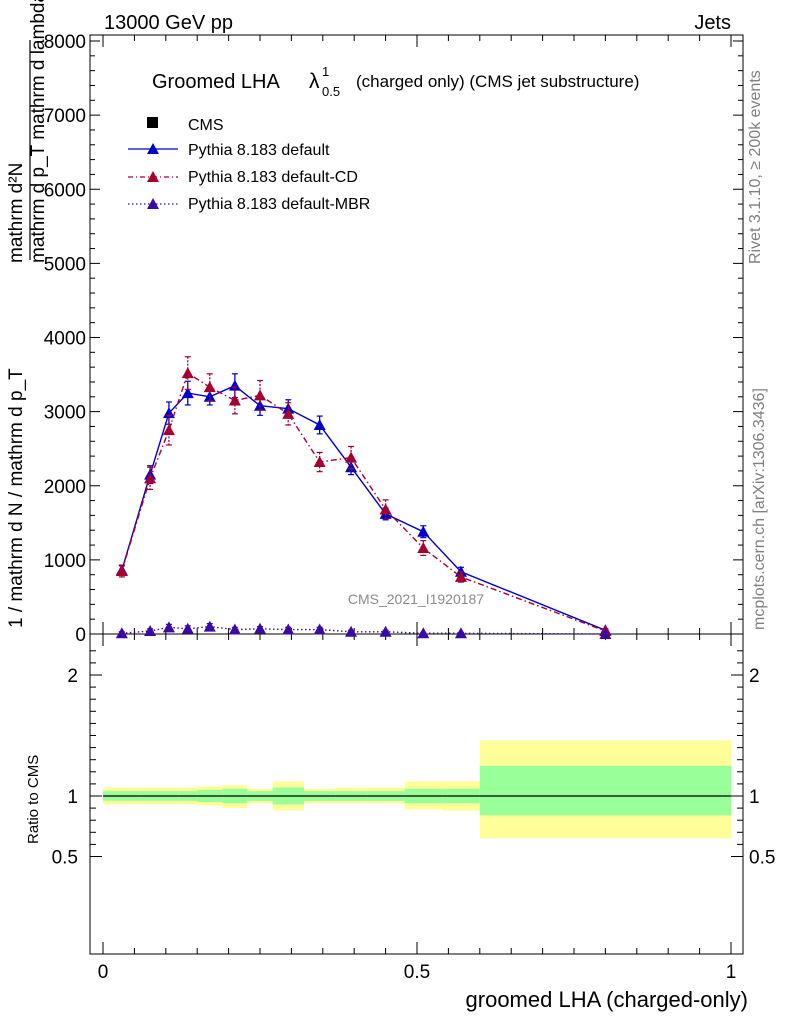  What do you see at coordinates (16, 213) in the screenshot?
I see `y-label-numerator: mathrm d²N` at bounding box center [16, 213].